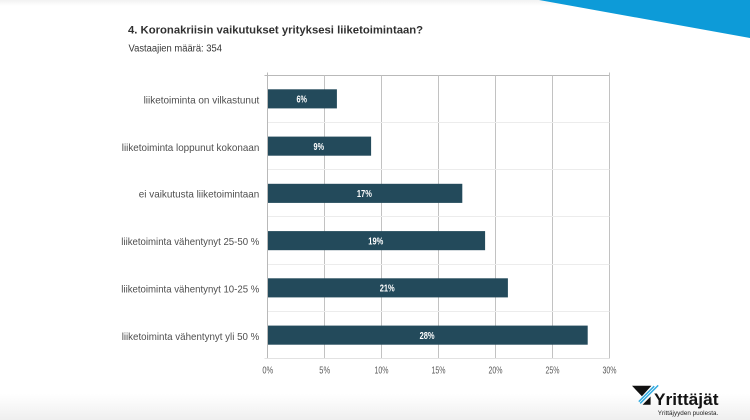 Image resolution: width=750 pixels, height=420 pixels. What do you see at coordinates (319, 147) in the screenshot?
I see `svg-text: 9%` at bounding box center [319, 147].